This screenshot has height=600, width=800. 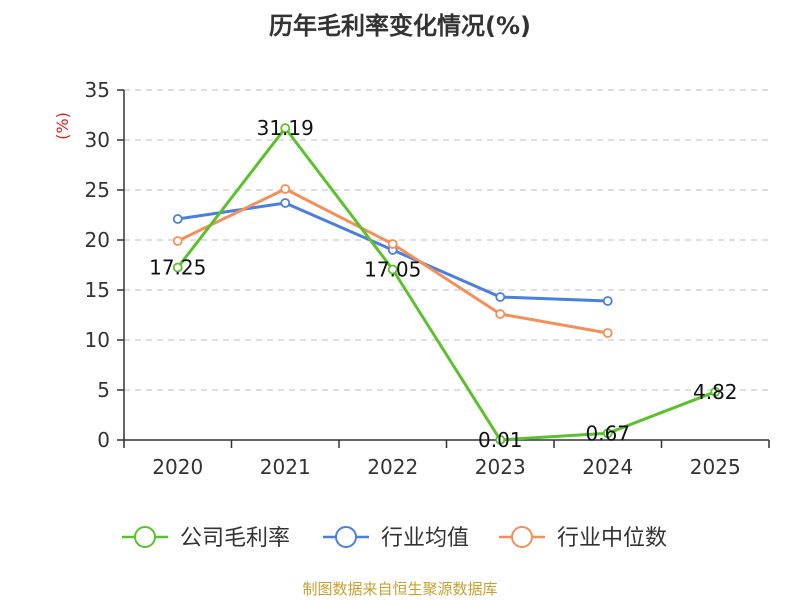 I want to click on data-label: 31.19, so click(x=285, y=128).